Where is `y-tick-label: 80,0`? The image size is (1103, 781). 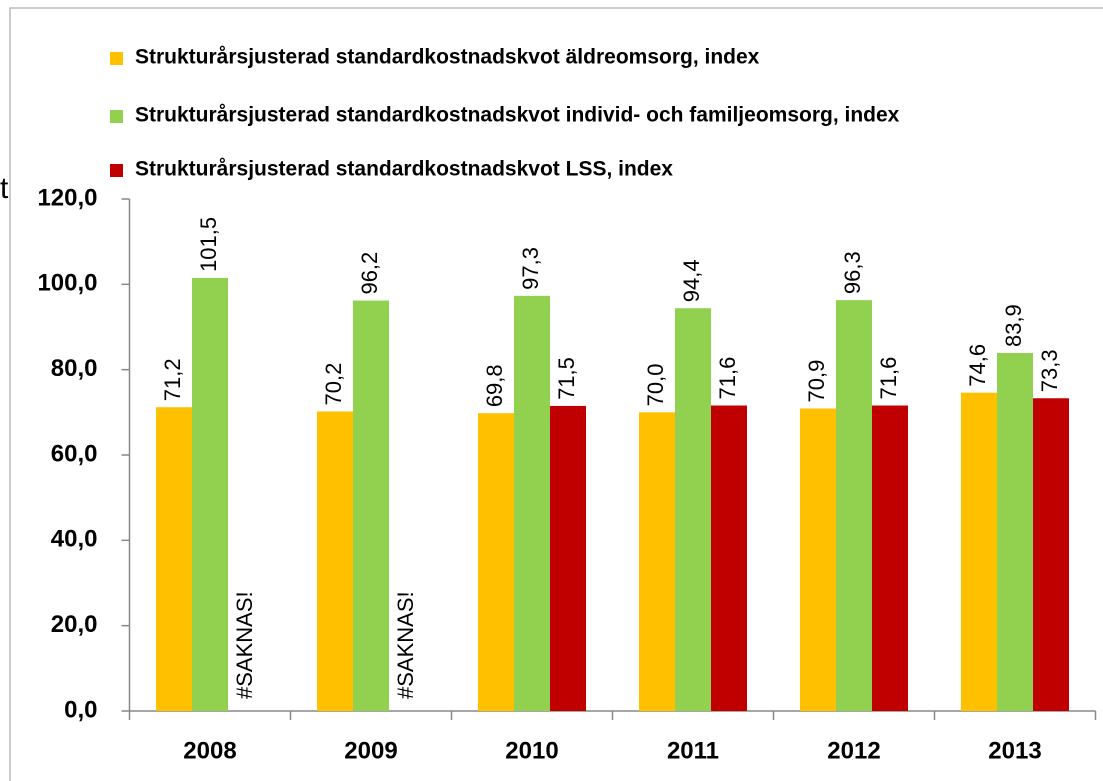 y-tick-label: 80,0 is located at coordinates (74, 368).